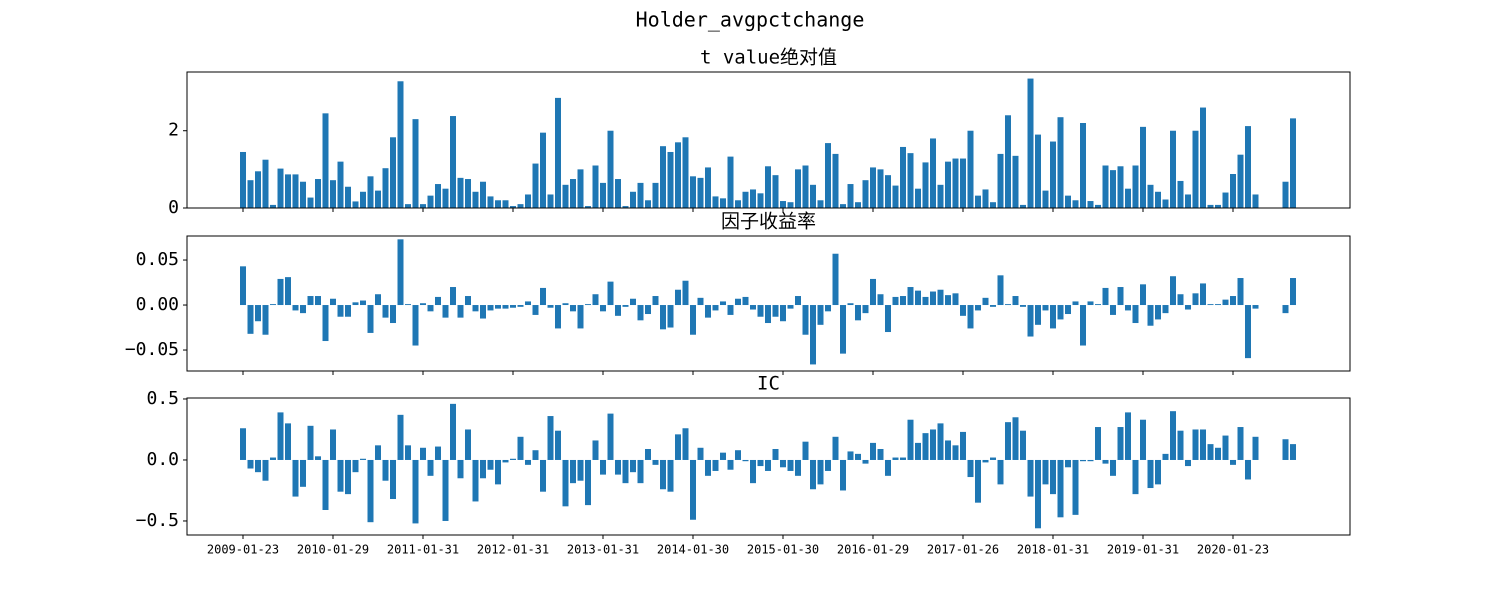  Describe the element at coordinates (162, 459) in the screenshot. I see `y-tick-label: 0.0` at that location.